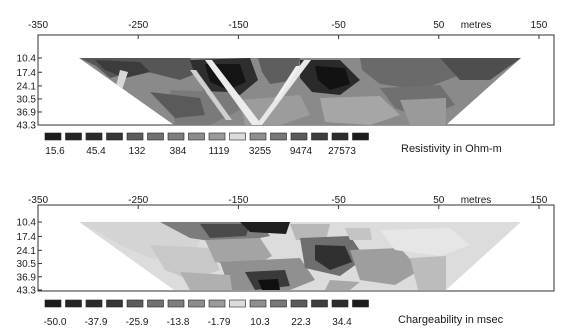  Describe the element at coordinates (451, 320) in the screenshot. I see `color-scale-title: Chargeability in msec` at that location.